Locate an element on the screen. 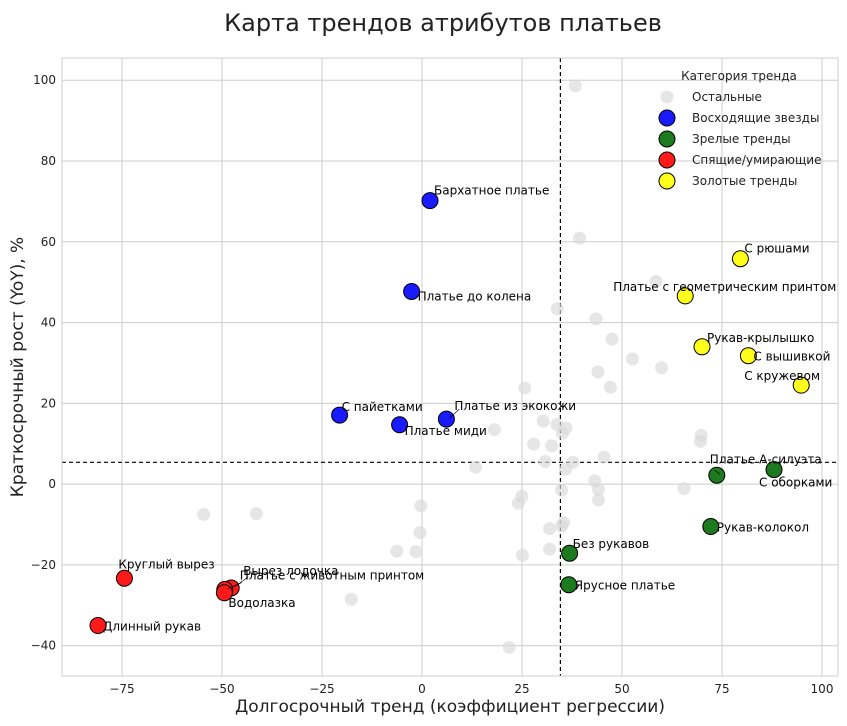  x-tick-label: 0 is located at coordinates (422, 689).